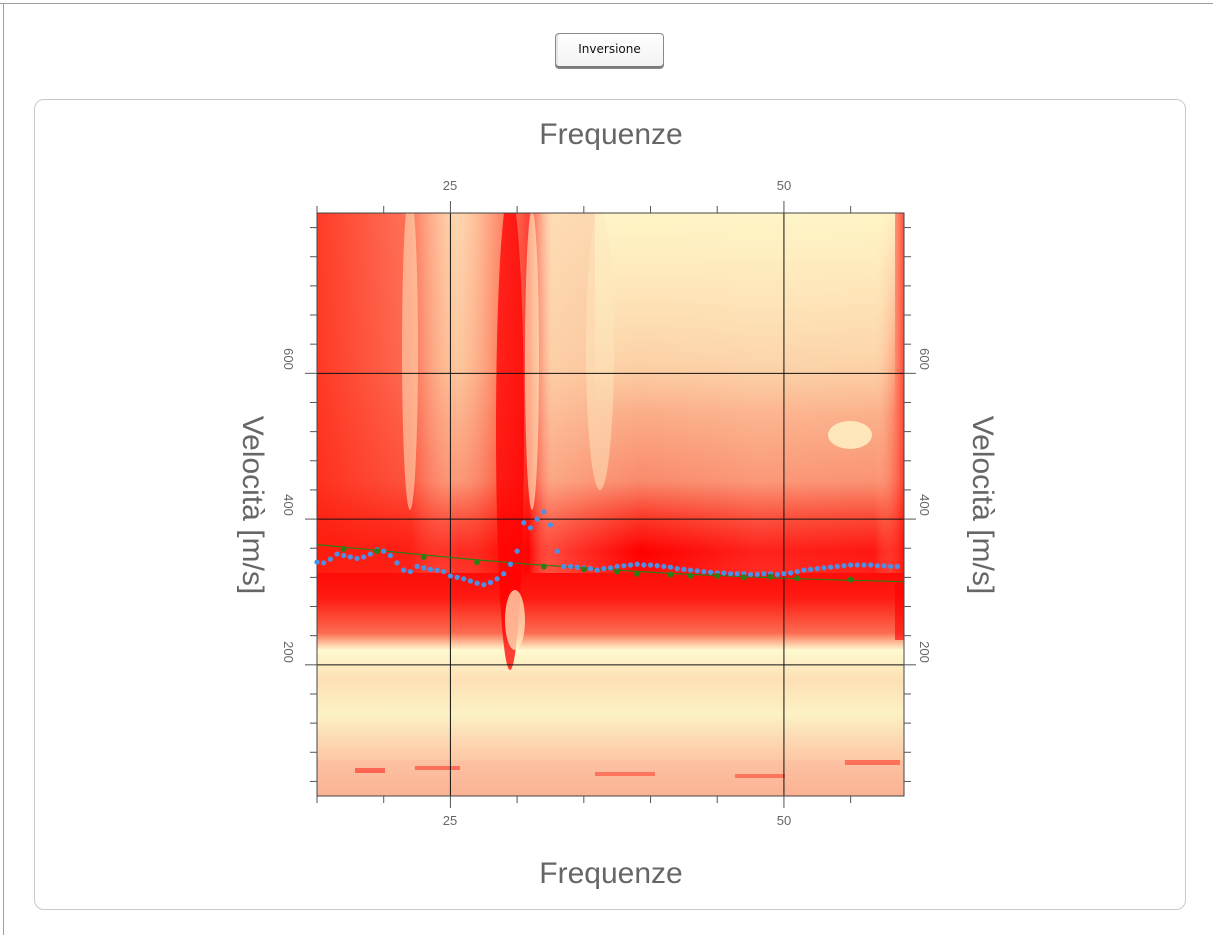  Describe the element at coordinates (607, 548) in the screenshot. I see `dispersion-points` at that location.